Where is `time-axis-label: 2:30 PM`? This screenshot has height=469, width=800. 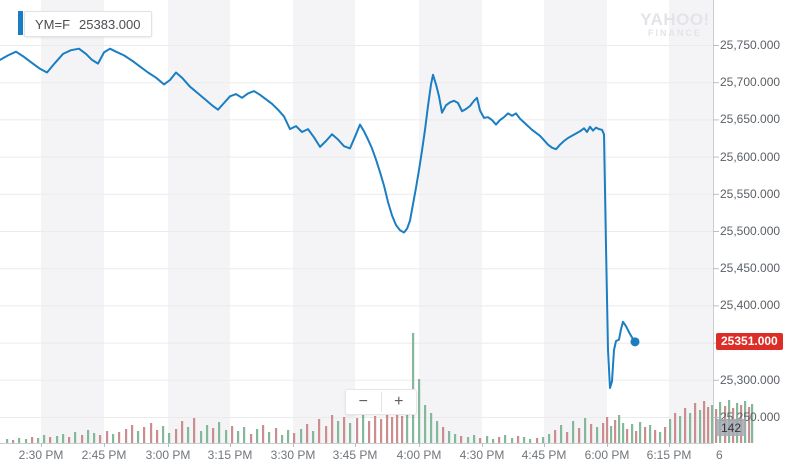
time-axis-label: 2:30 PM is located at coordinates (41, 455).